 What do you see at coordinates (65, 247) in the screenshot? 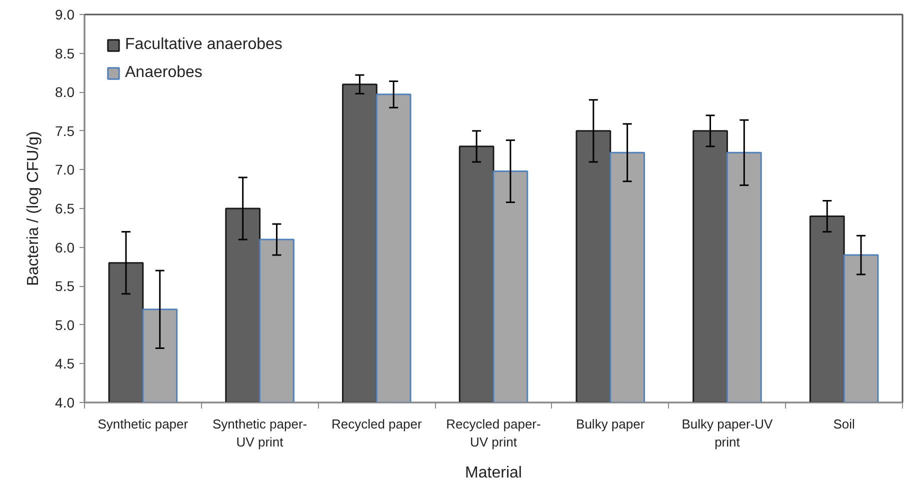
I see `y-tick-label: 6.0` at bounding box center [65, 247].